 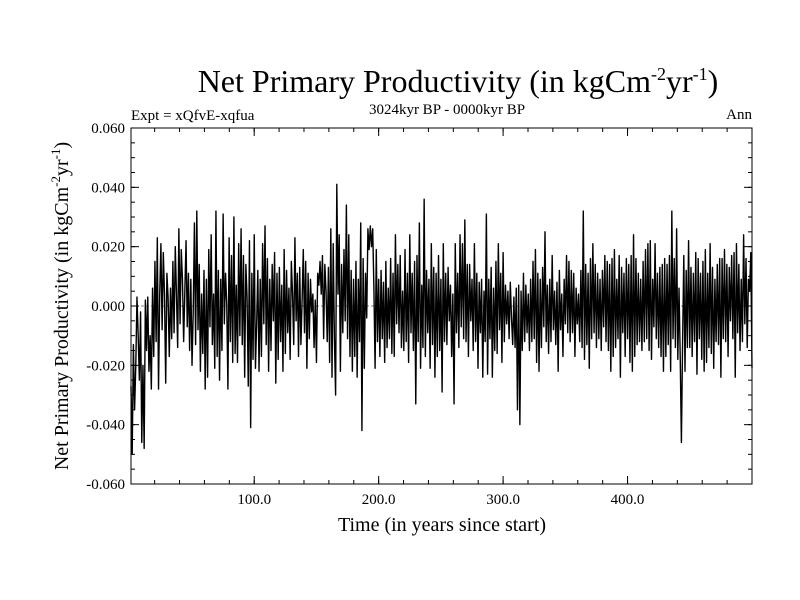 What do you see at coordinates (442, 525) in the screenshot?
I see `x-axis-label: Time (in years since start)` at bounding box center [442, 525].